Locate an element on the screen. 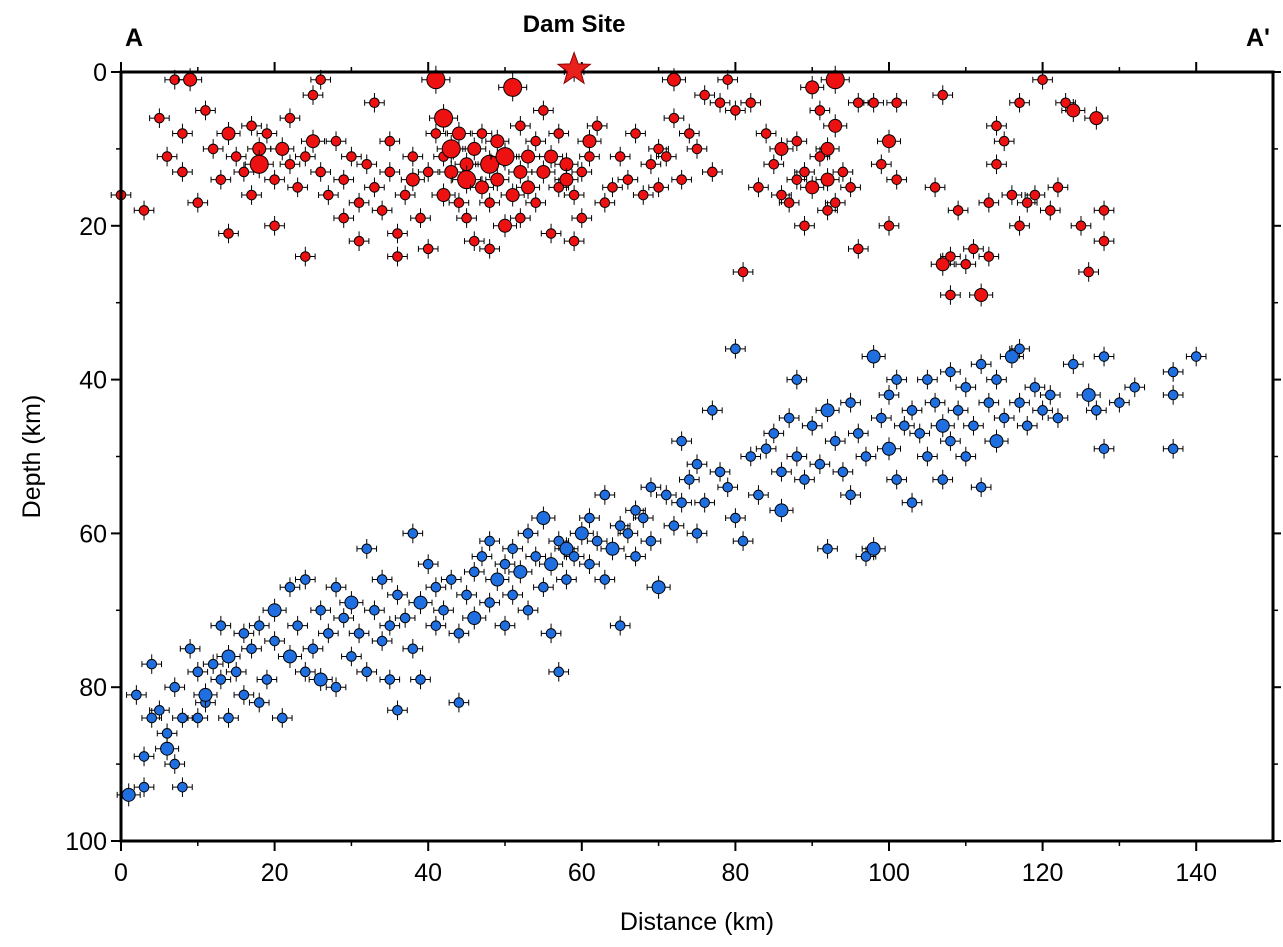 This screenshot has width=1283, height=947. x-tick-label: 80 is located at coordinates (735, 873).